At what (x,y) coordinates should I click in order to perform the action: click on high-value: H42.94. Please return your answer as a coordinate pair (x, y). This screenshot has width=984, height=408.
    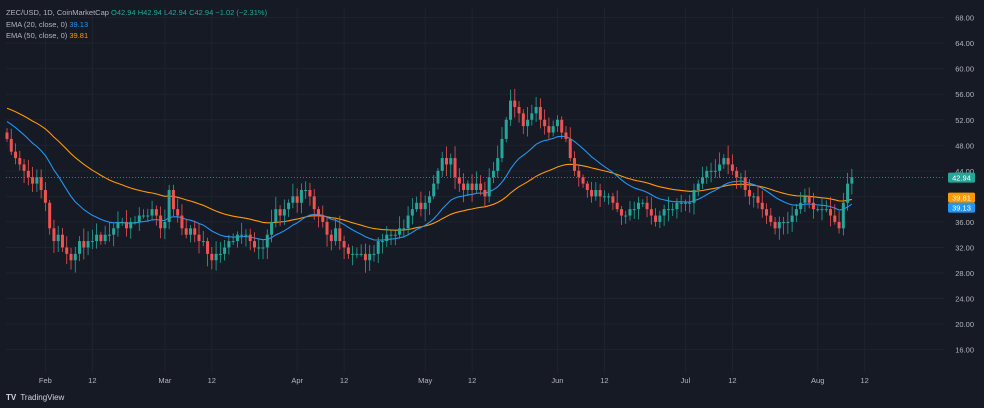
    Looking at the image, I should click on (149, 12).